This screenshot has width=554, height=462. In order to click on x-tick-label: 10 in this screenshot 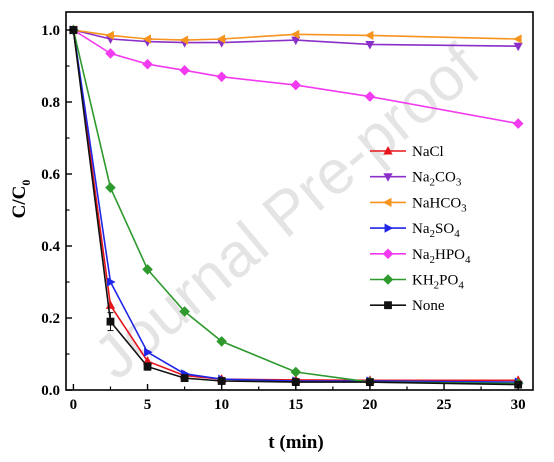, I will do `click(221, 405)`.